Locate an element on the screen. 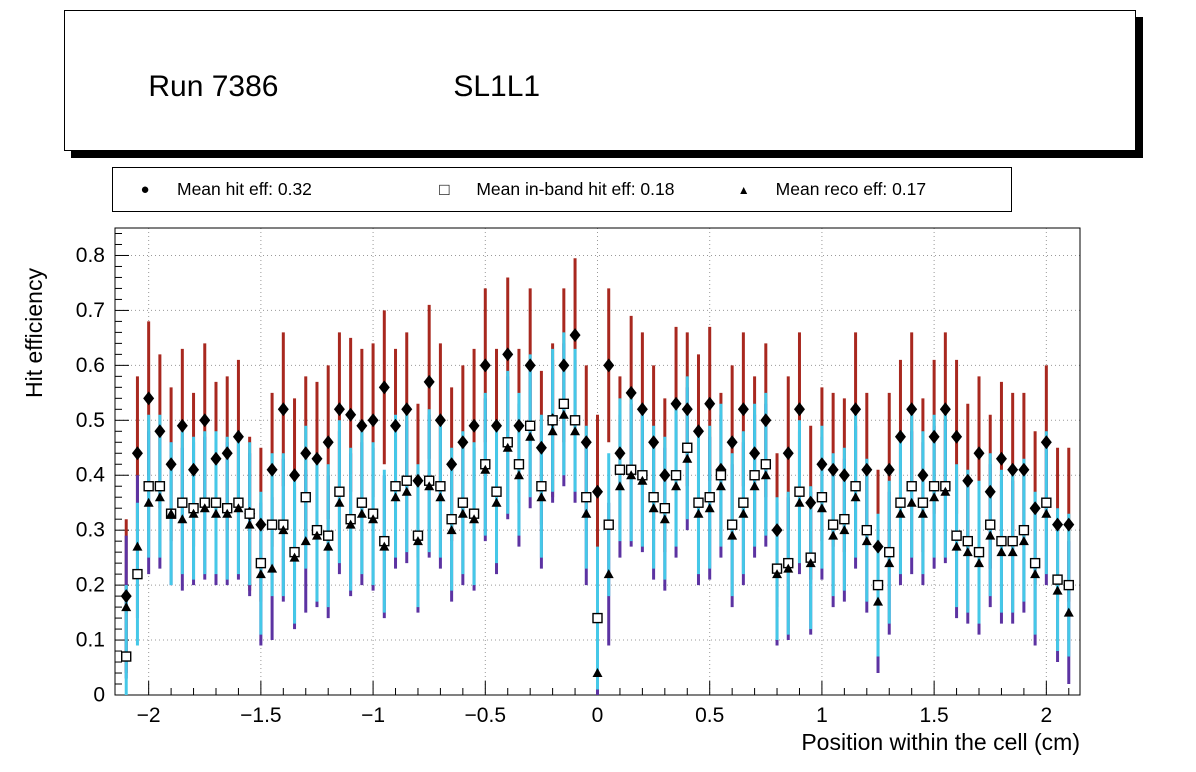  title-line-1: Run 7386 SL1L1 is located at coordinates (625, 87).